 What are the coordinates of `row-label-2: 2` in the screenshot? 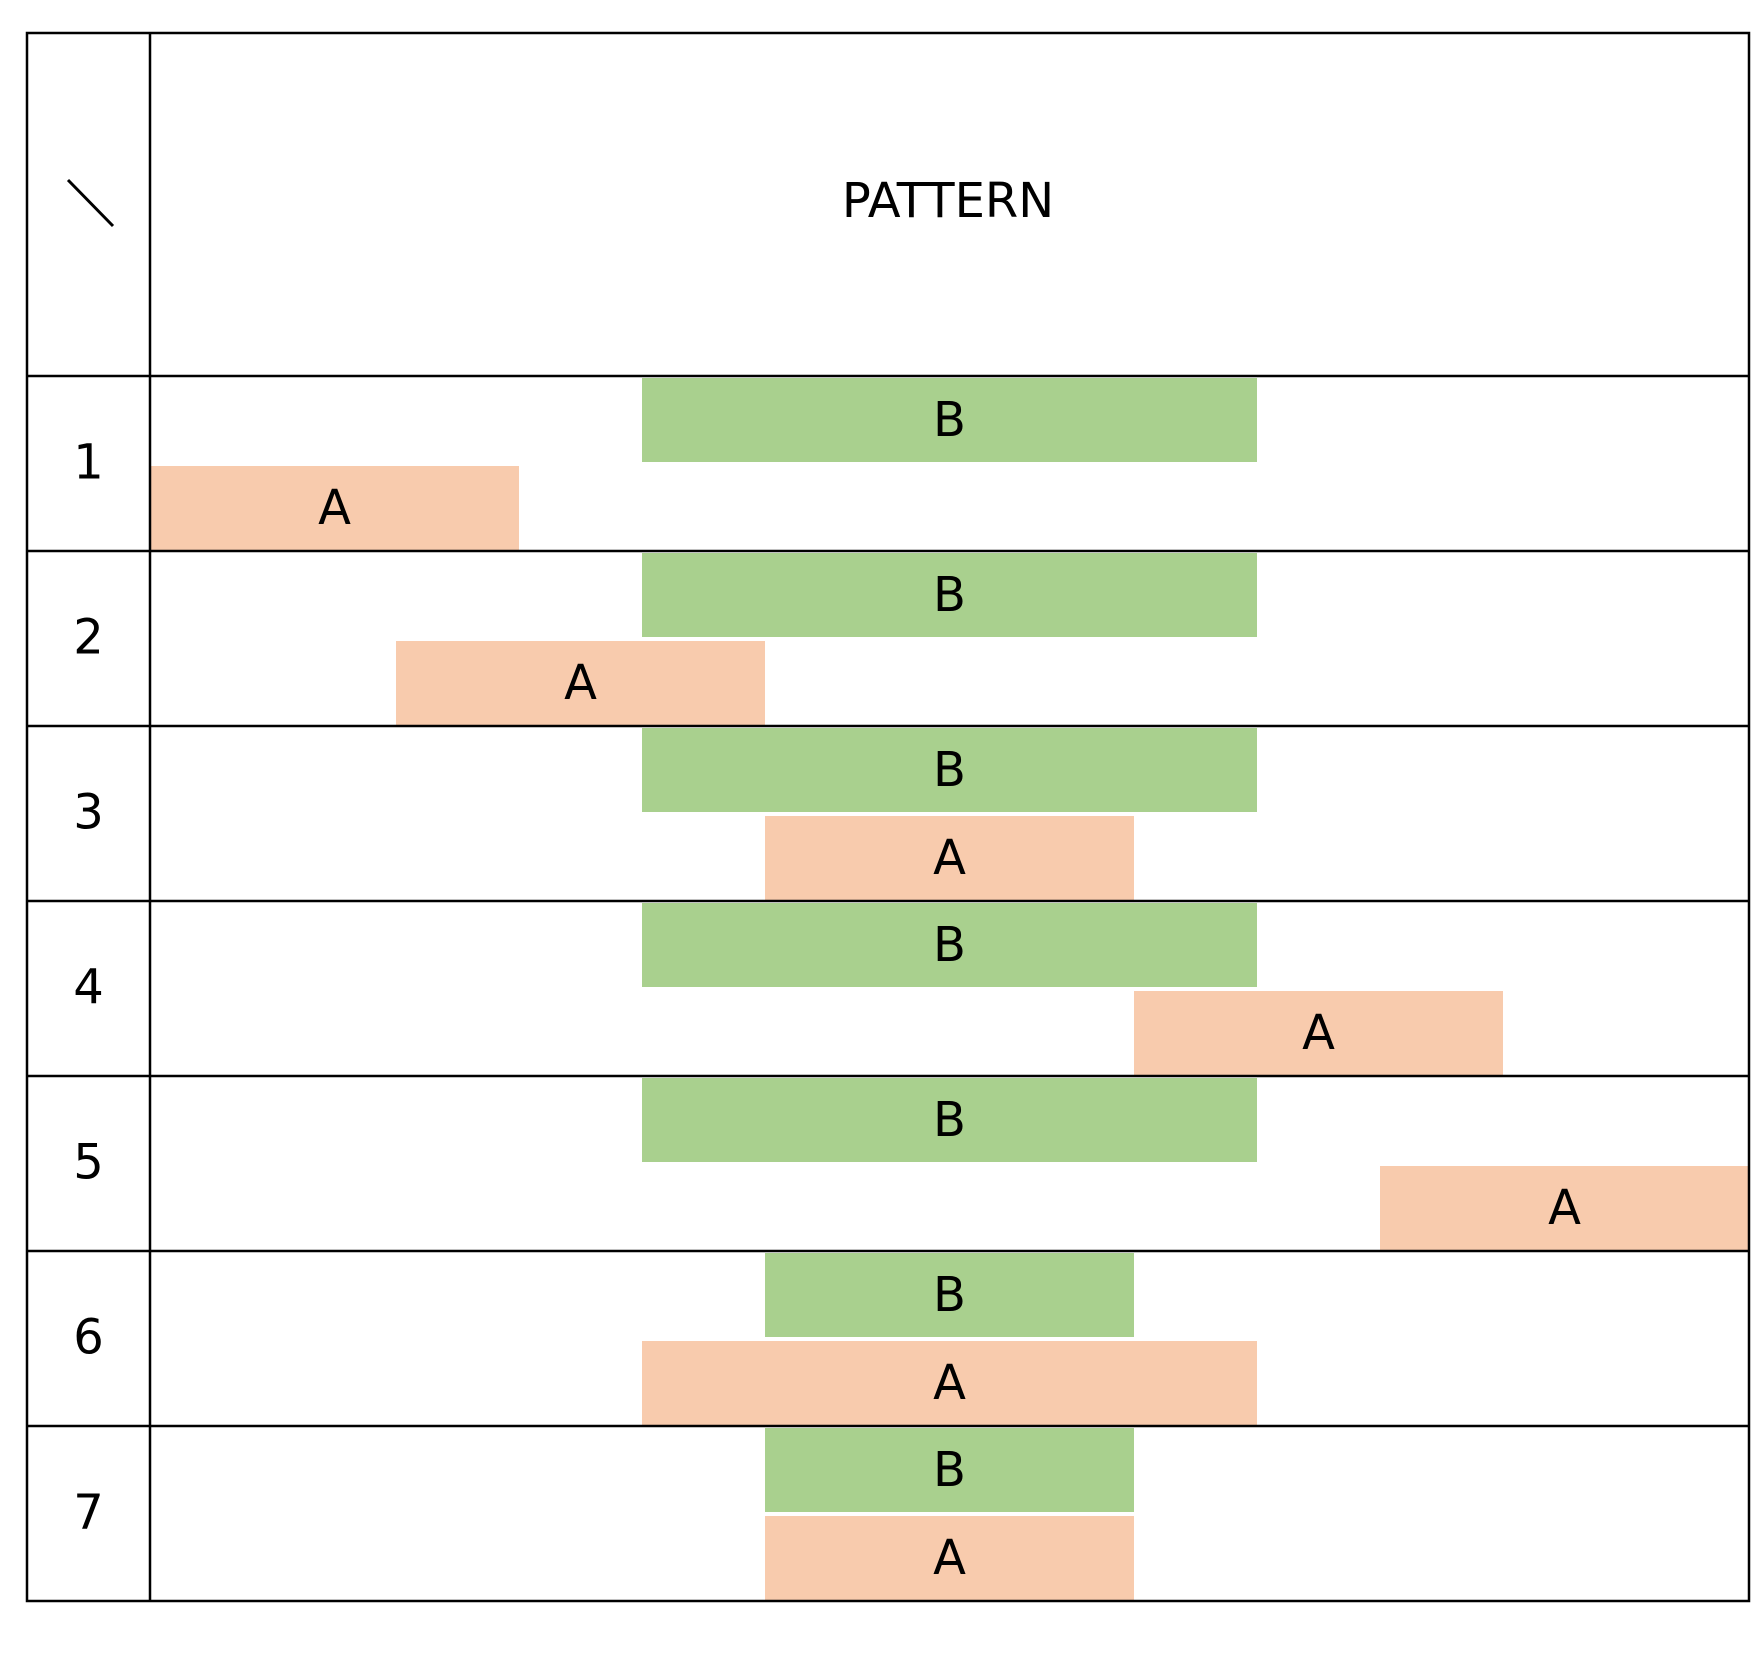 It's located at (88, 638).